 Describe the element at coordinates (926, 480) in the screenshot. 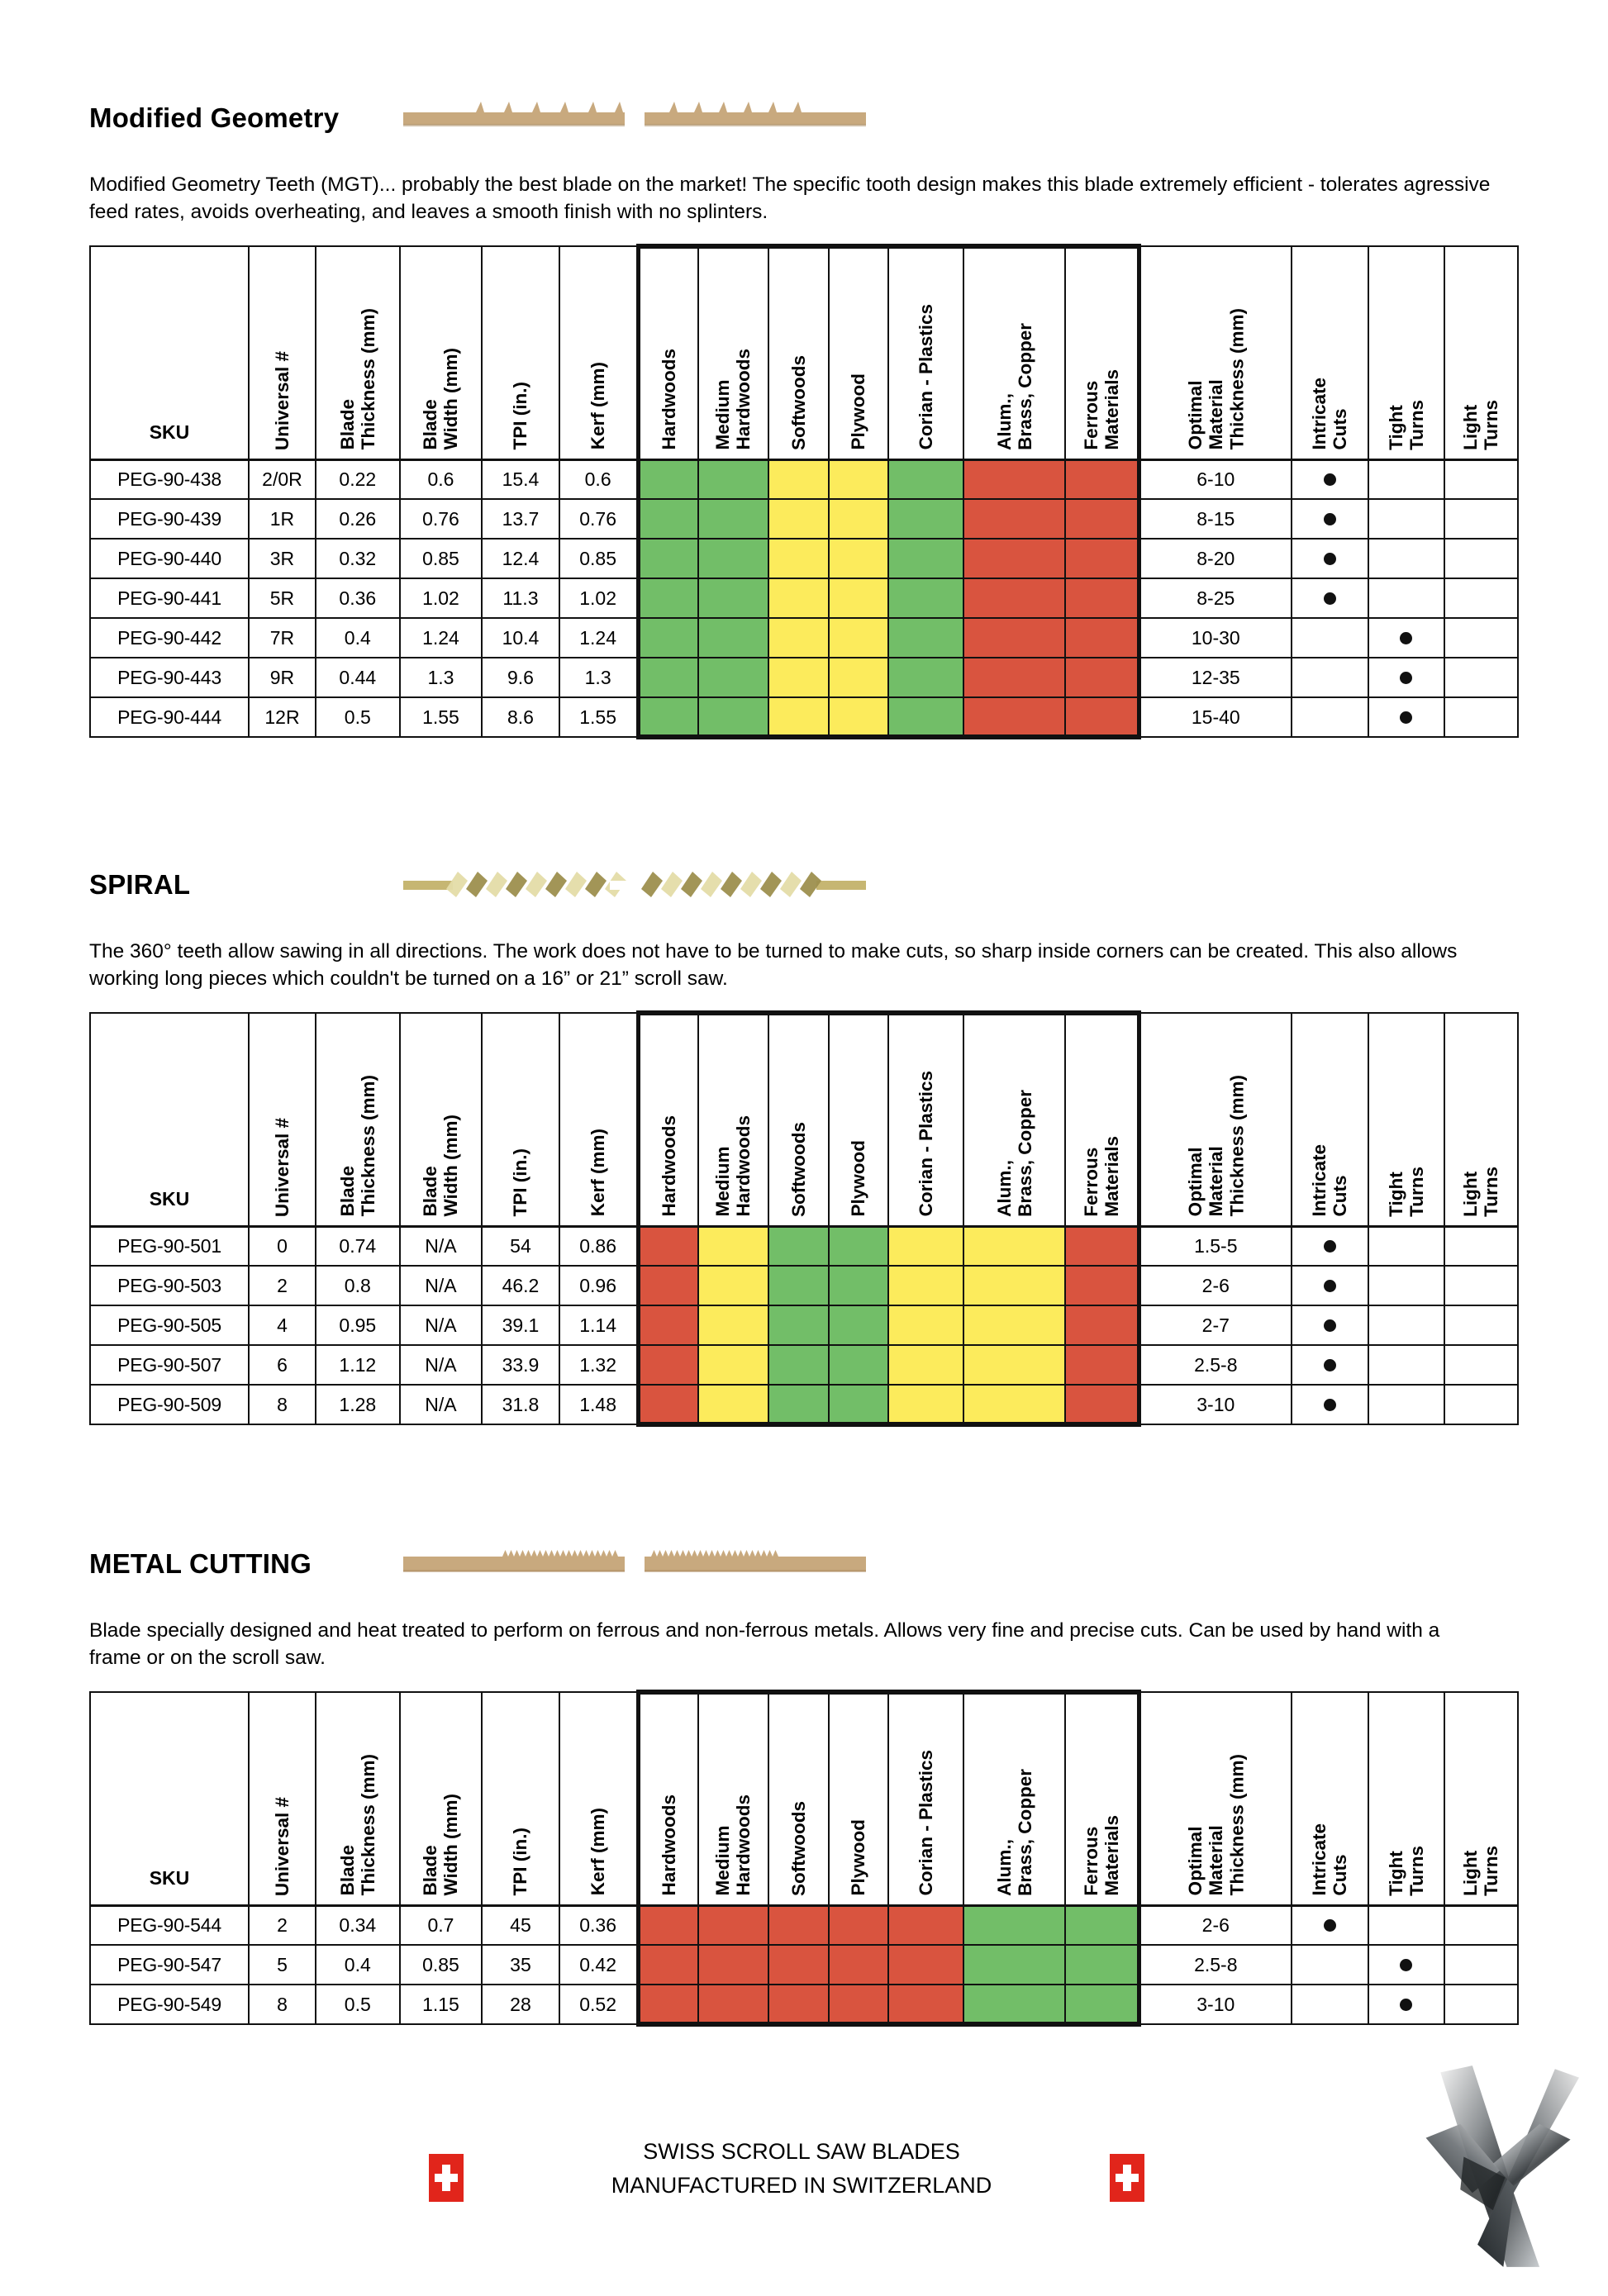

I see `cell-material-corian-plastics` at that location.